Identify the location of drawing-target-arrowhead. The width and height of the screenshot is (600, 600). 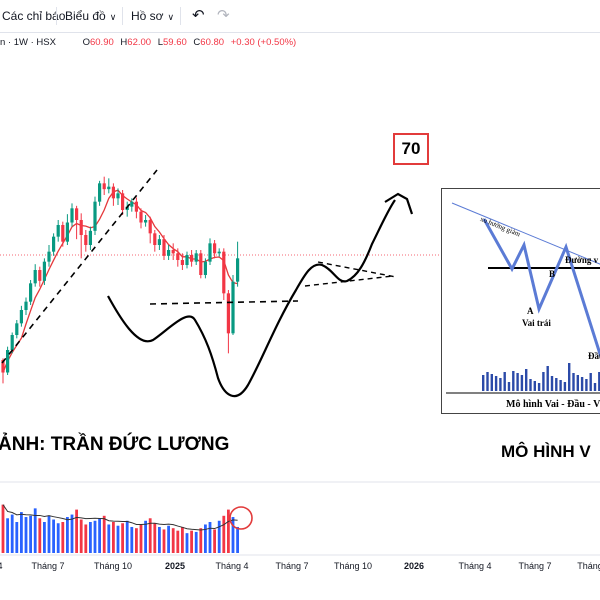
(399, 203).